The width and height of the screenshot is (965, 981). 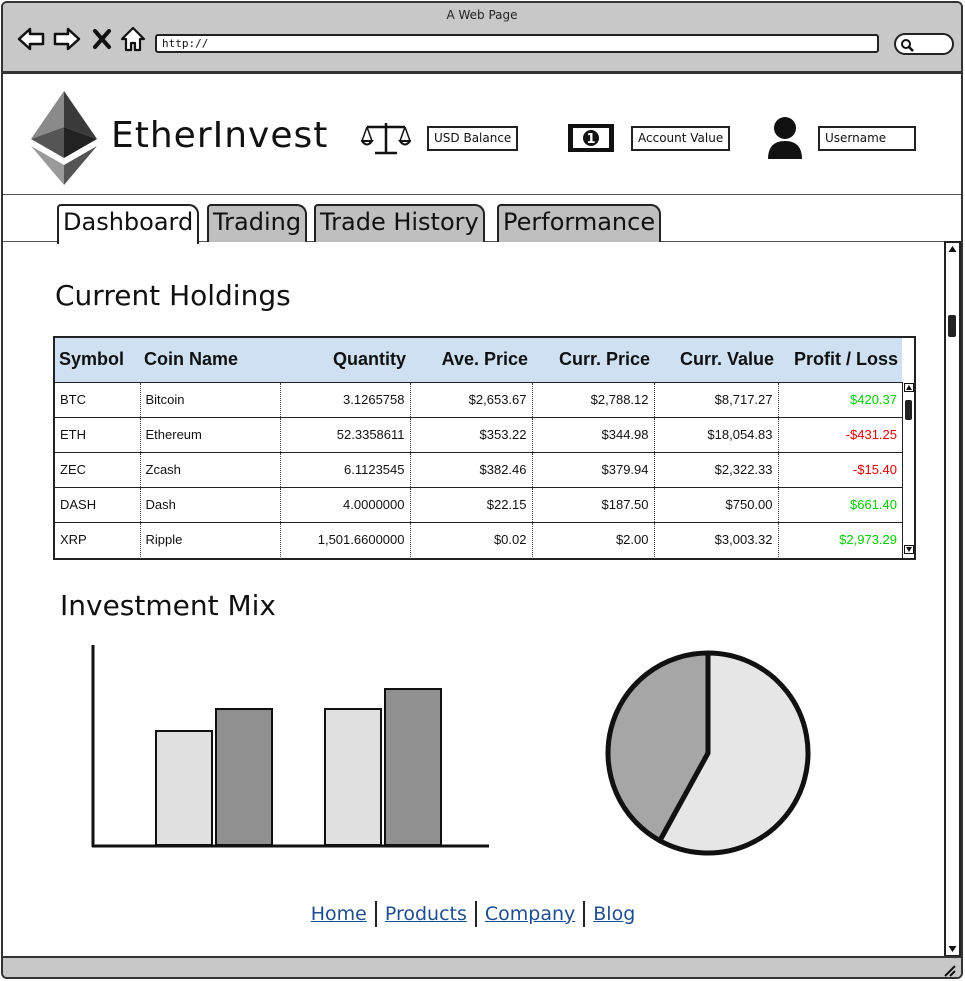 I want to click on investment-pie-chart, so click(x=708, y=753).